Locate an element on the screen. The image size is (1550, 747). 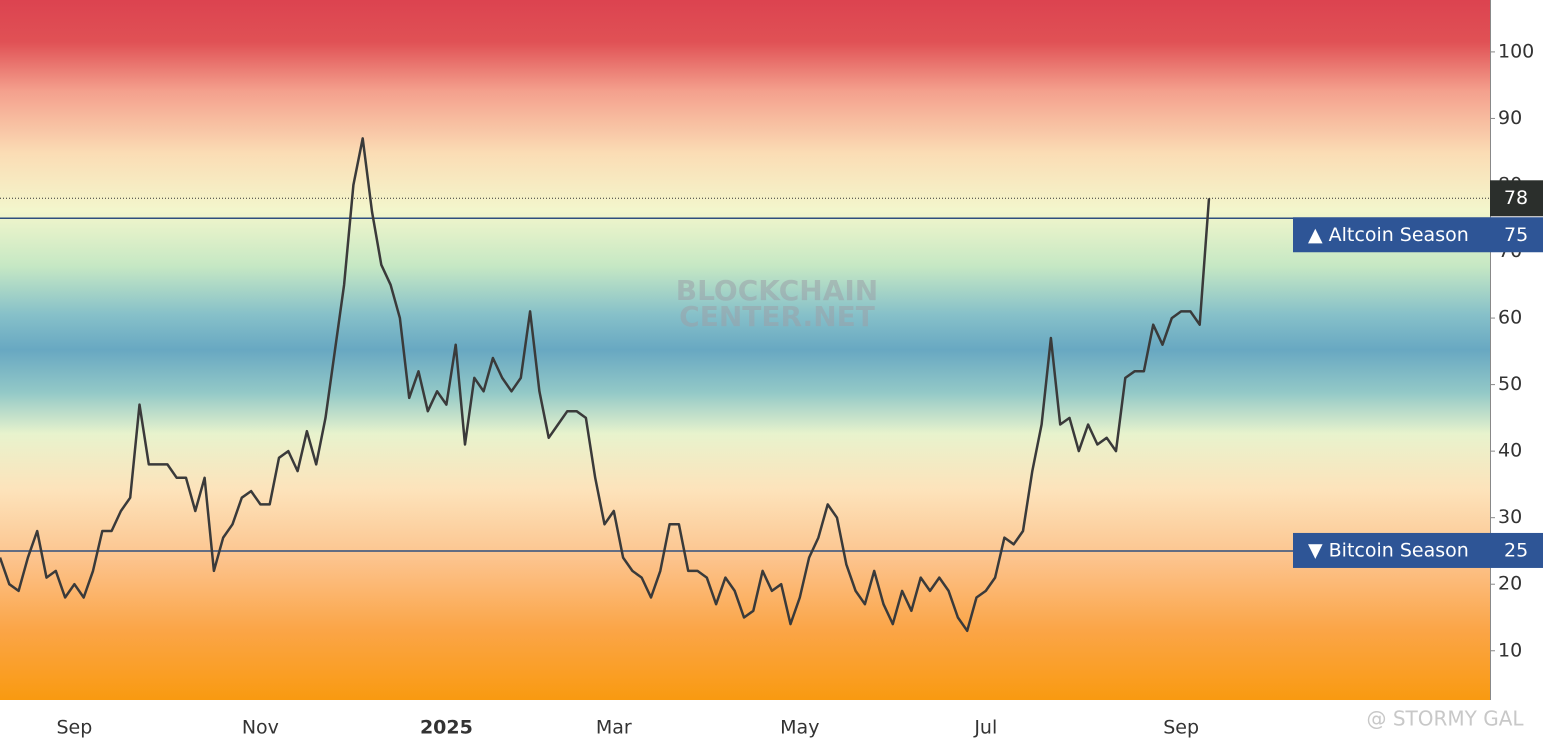
threshold-value: 25 is located at coordinates (1516, 550).